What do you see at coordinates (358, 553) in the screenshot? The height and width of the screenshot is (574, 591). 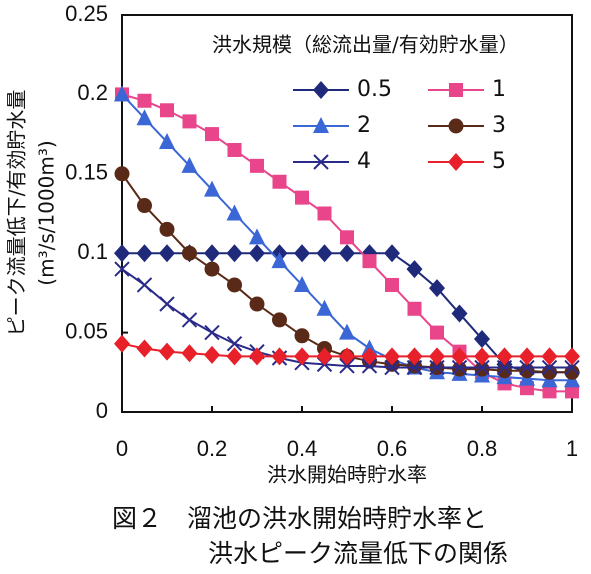 I see `caption: 洪水ピーク流量低下の関係` at bounding box center [358, 553].